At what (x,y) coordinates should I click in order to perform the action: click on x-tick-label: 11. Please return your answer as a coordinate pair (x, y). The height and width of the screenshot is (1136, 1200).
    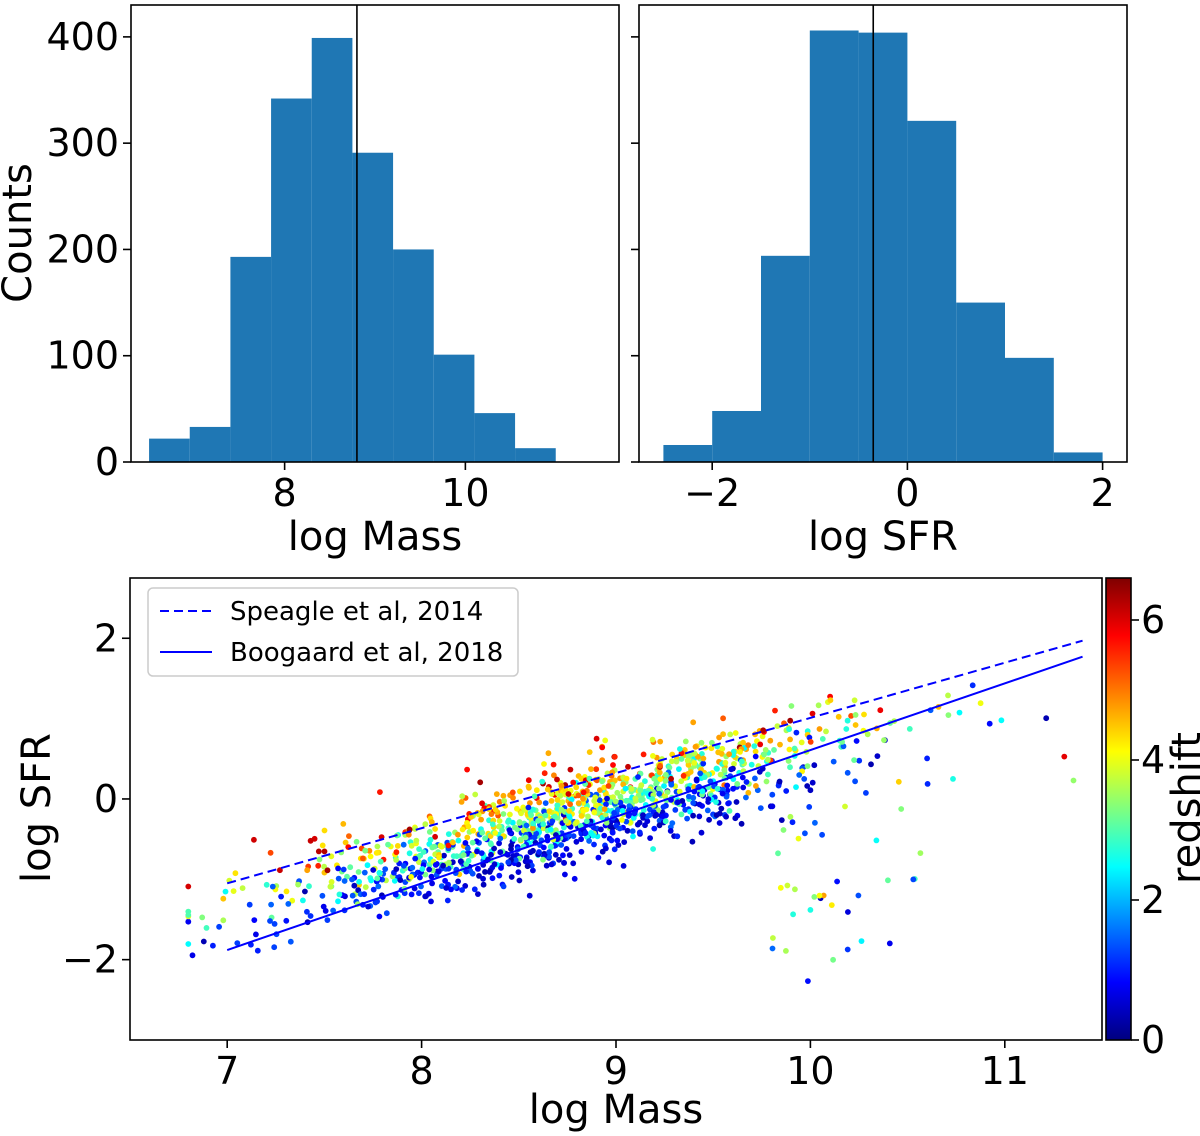
    Looking at the image, I should click on (1005, 1071).